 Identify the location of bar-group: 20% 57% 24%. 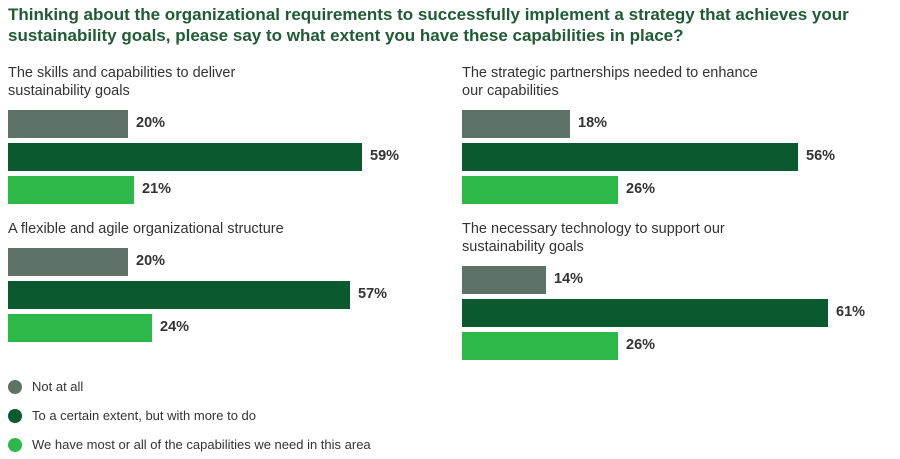
(198, 295).